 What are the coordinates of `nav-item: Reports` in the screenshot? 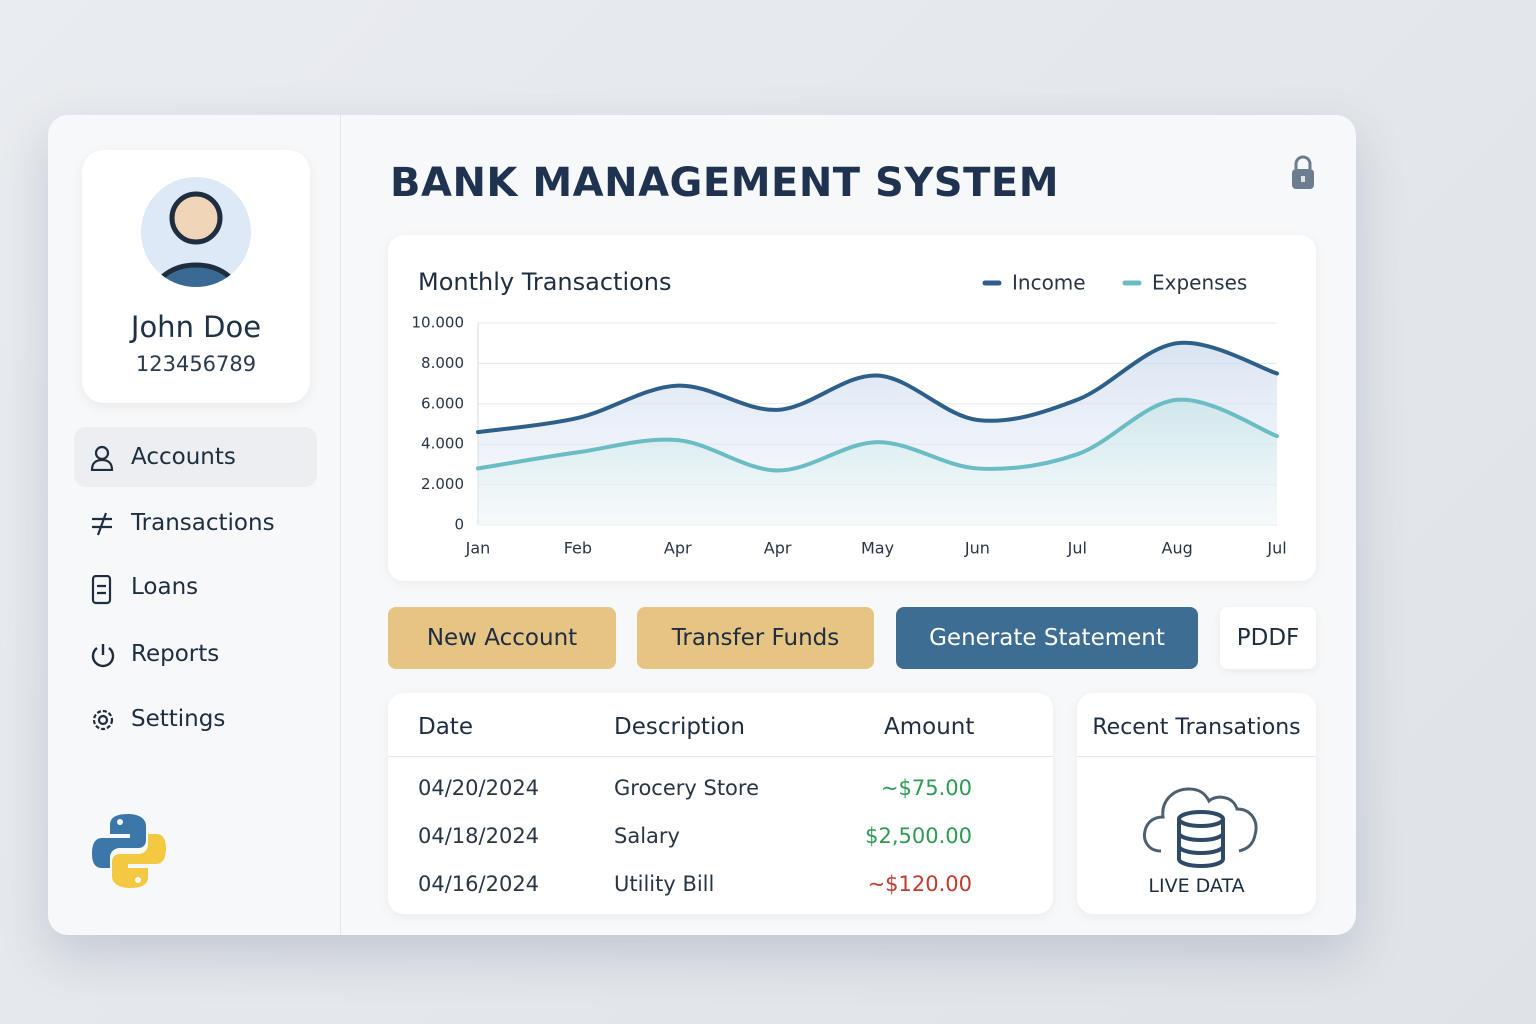 It's located at (195, 654).